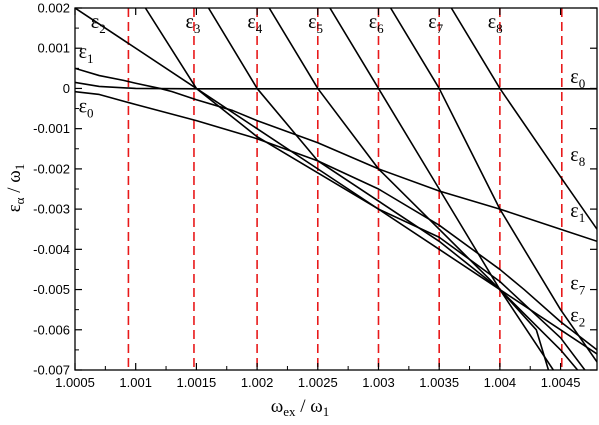 The width and height of the screenshot is (599, 425). What do you see at coordinates (577, 212) in the screenshot?
I see `curve-label-12: ε1` at bounding box center [577, 212].